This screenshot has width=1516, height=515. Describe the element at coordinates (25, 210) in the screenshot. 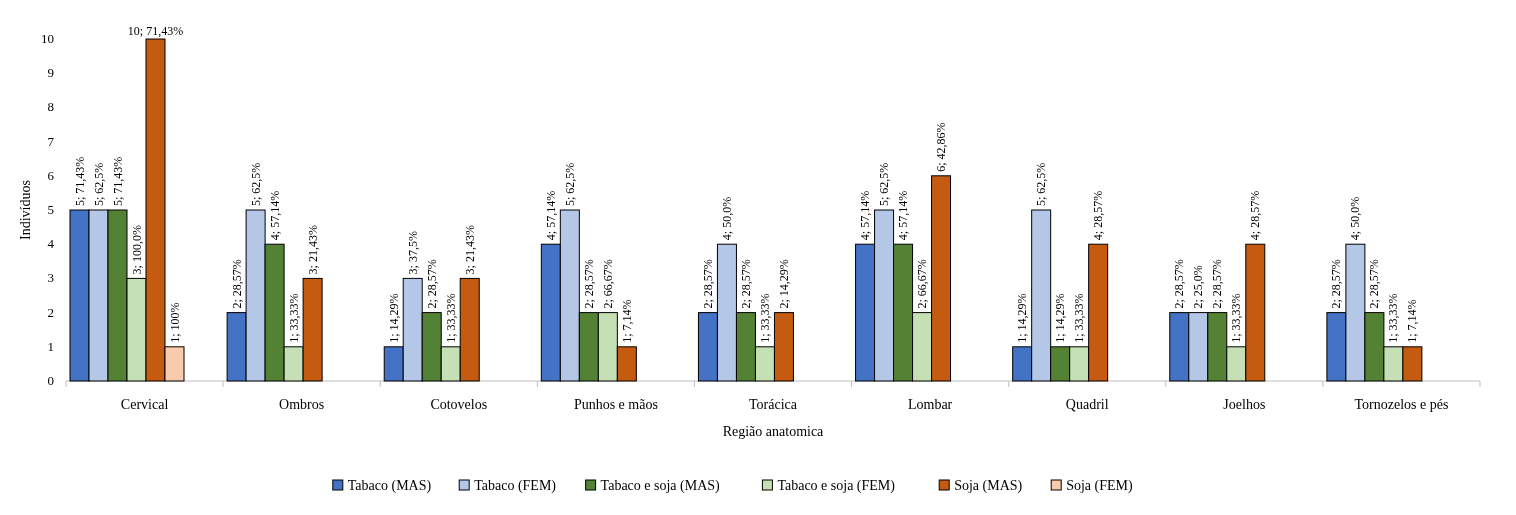

I see `y-axis-title: Indivíduos` at that location.